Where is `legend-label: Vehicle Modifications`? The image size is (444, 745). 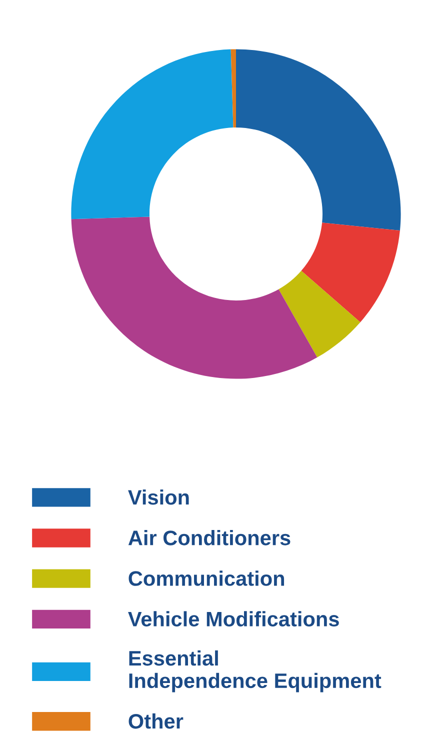
legend-label: Vehicle Modifications is located at coordinates (233, 618).